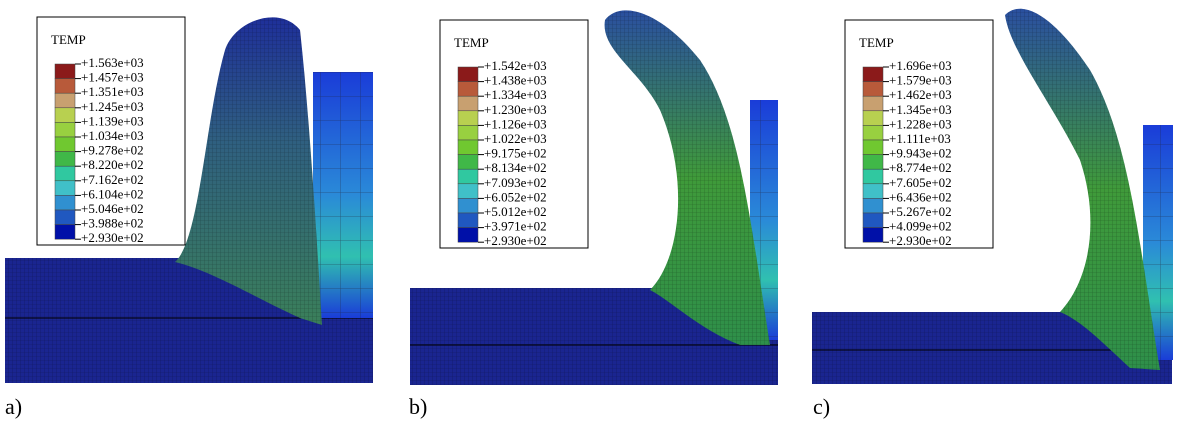 The height and width of the screenshot is (427, 1182). Describe the element at coordinates (920, 109) in the screenshot. I see `legend-value: +1.345e+03` at that location.